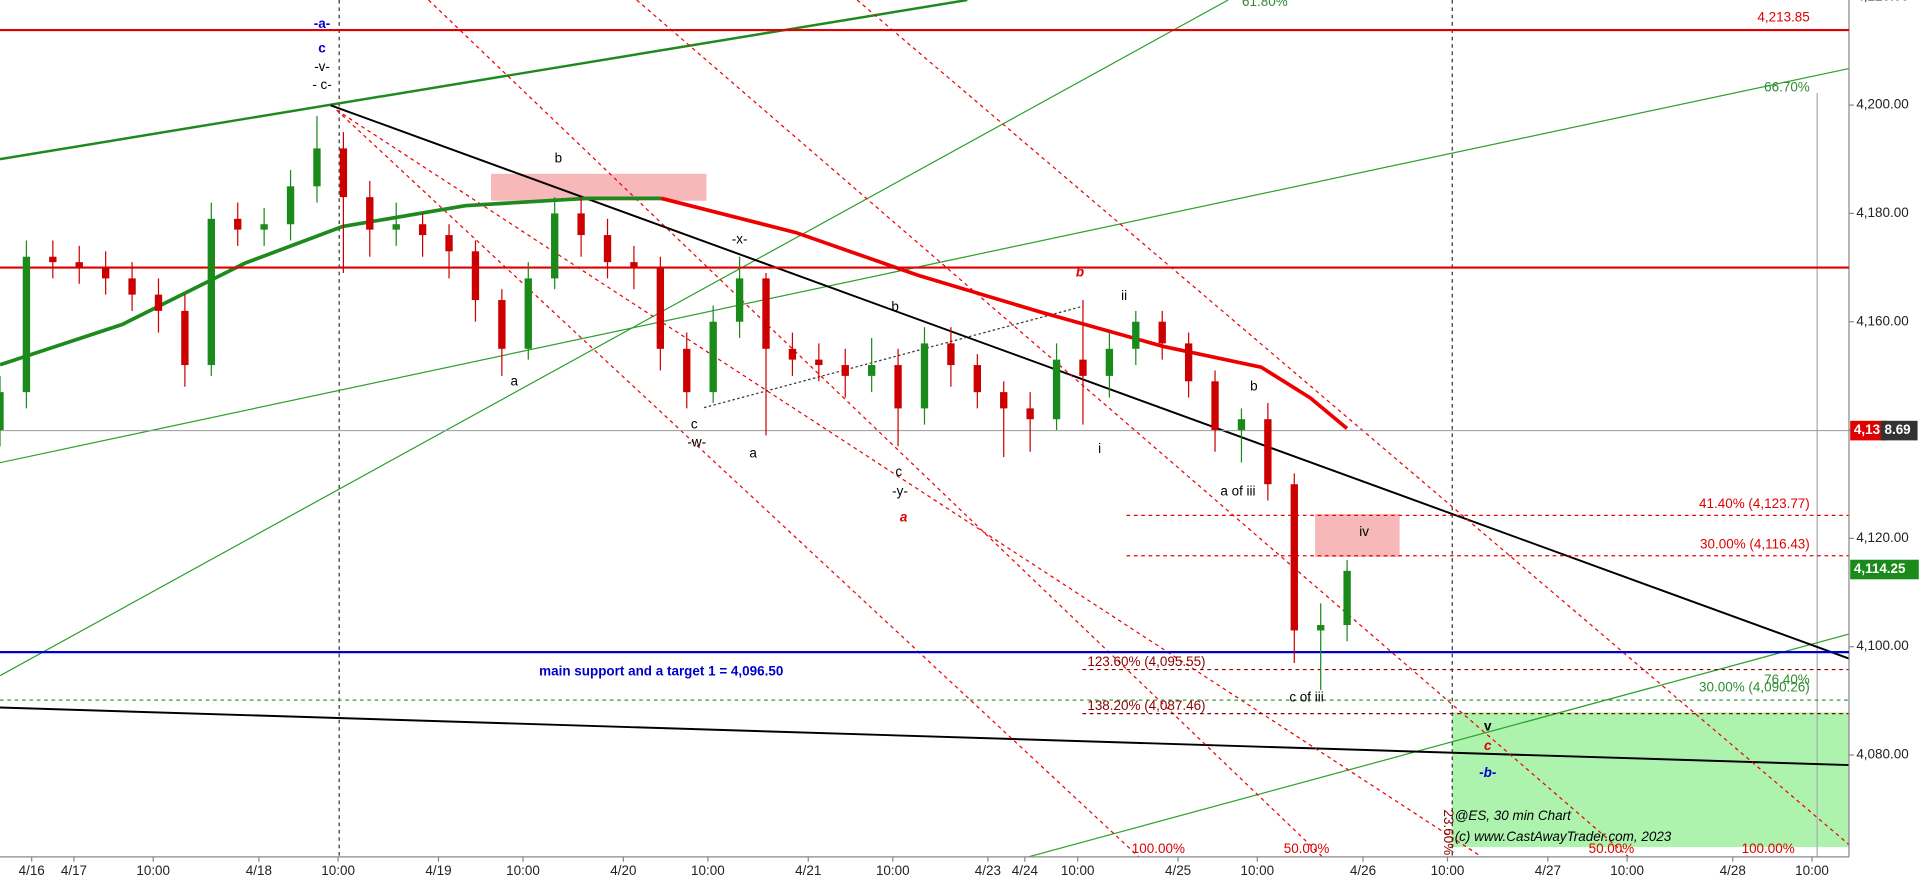  I want to click on y-tick-label: 4,080.00, so click(1882, 754).